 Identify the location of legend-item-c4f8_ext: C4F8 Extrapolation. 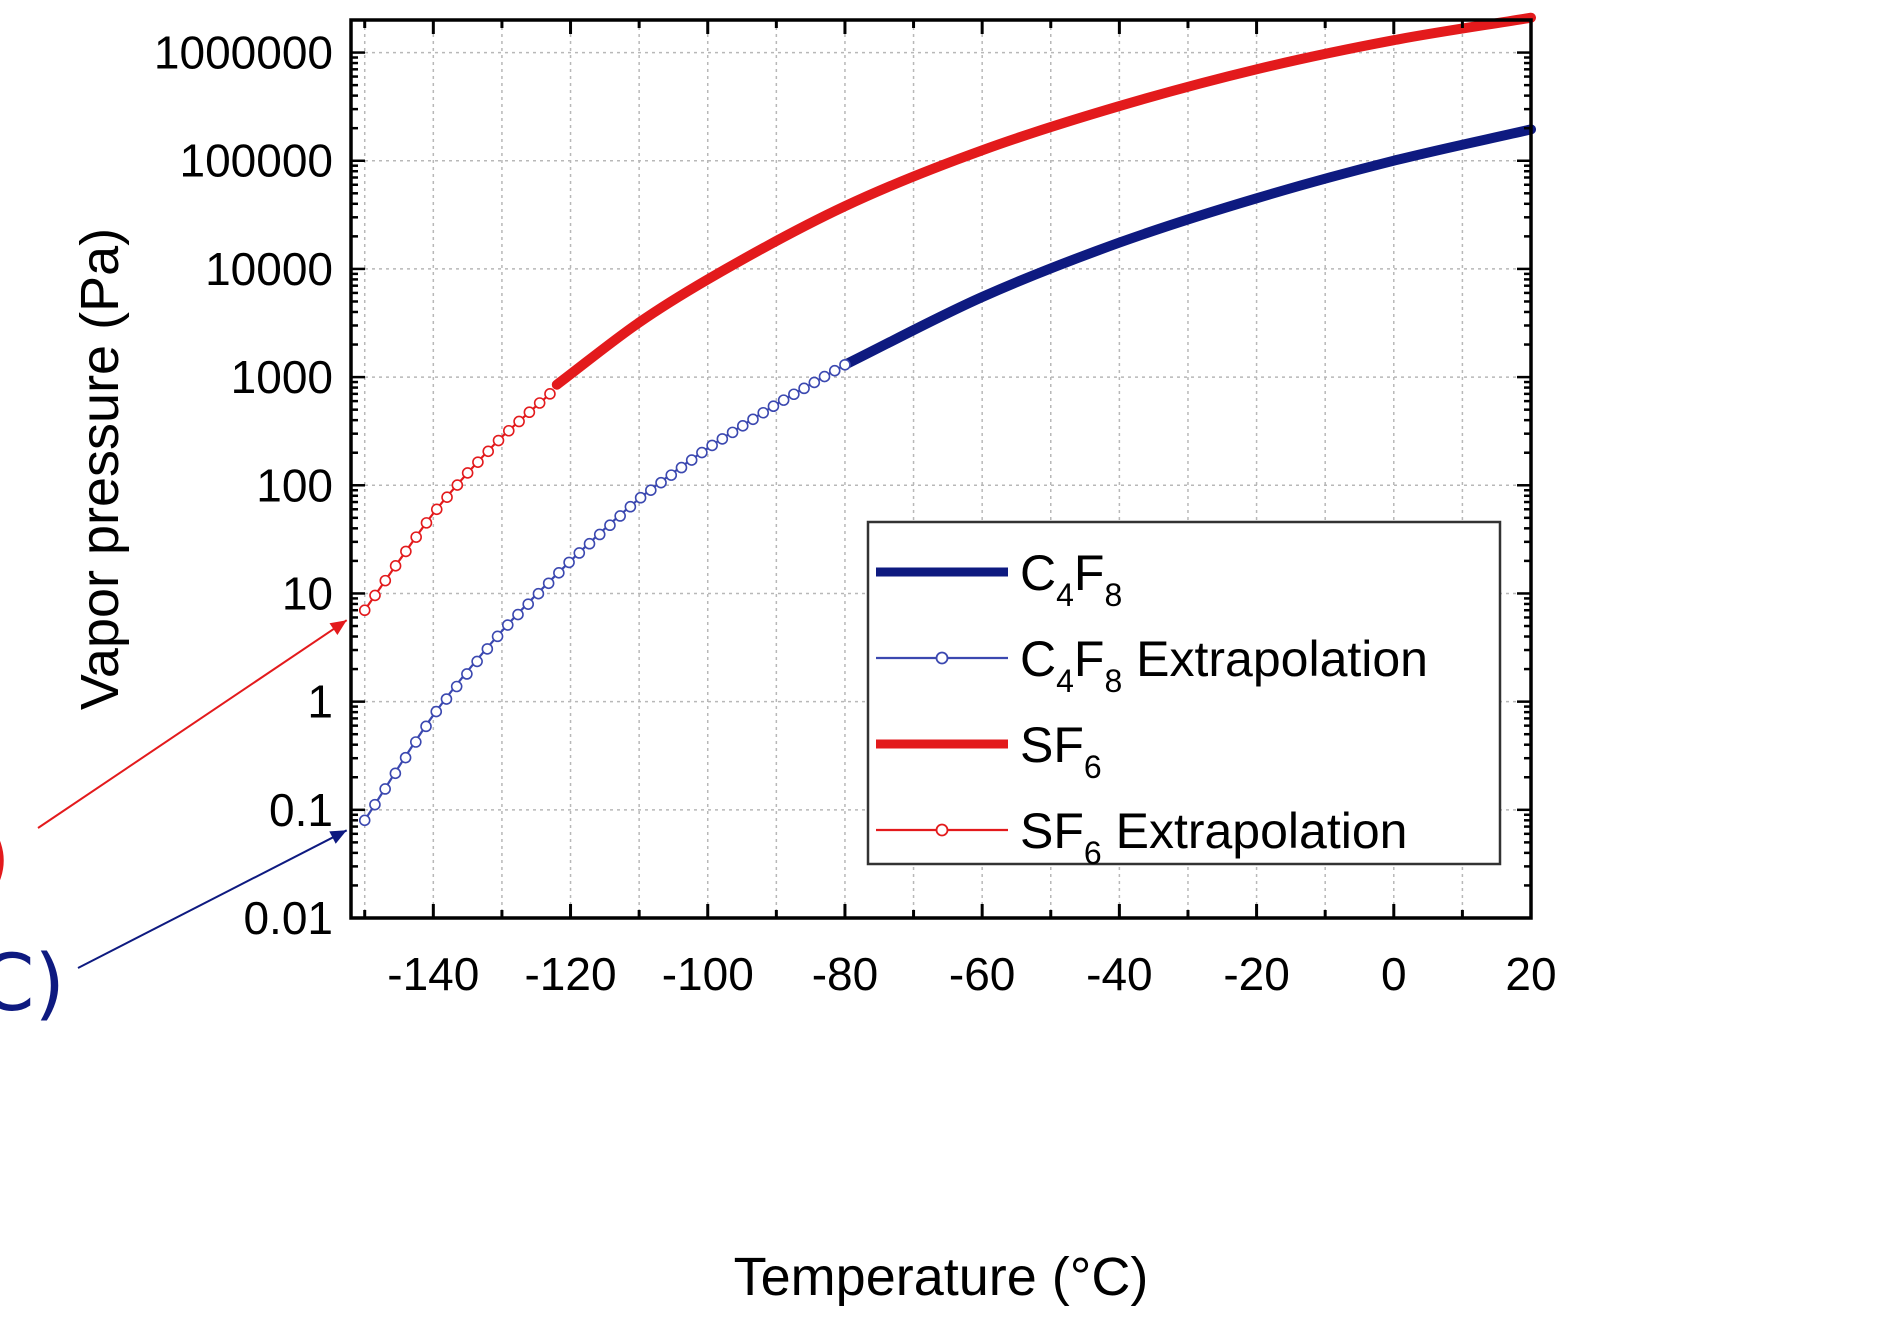
(1152, 665).